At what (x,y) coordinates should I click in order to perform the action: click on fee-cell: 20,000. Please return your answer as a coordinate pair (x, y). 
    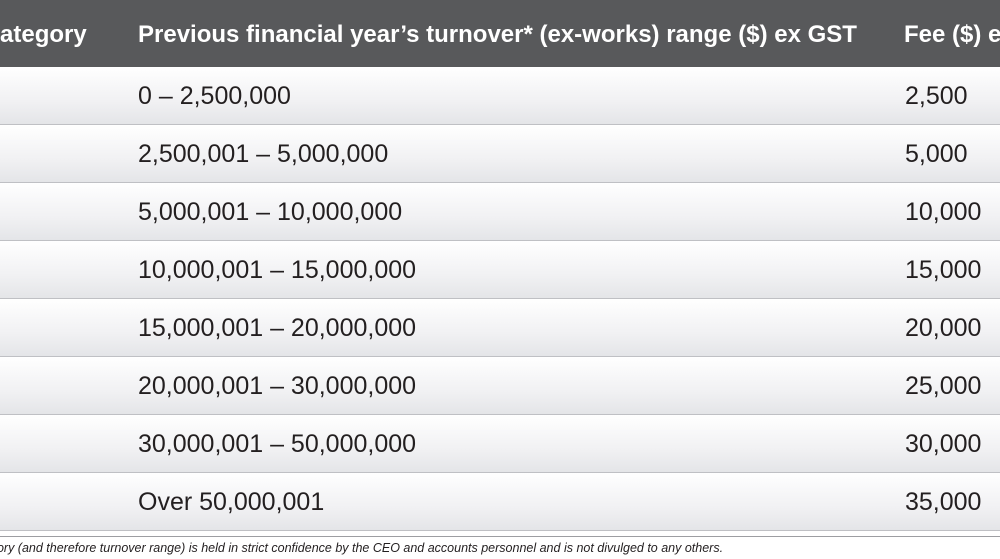
    Looking at the image, I should click on (943, 328).